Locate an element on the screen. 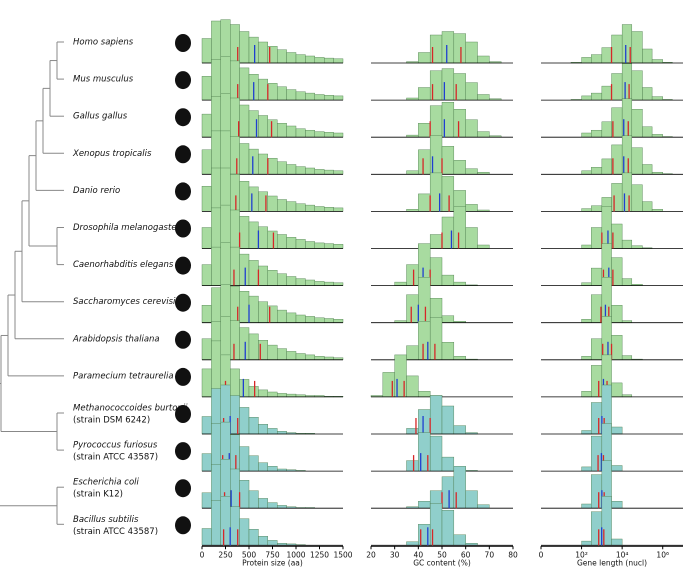 The height and width of the screenshot is (571, 685). species-name: Saccharomyces cerevisiae is located at coordinates (129, 302).